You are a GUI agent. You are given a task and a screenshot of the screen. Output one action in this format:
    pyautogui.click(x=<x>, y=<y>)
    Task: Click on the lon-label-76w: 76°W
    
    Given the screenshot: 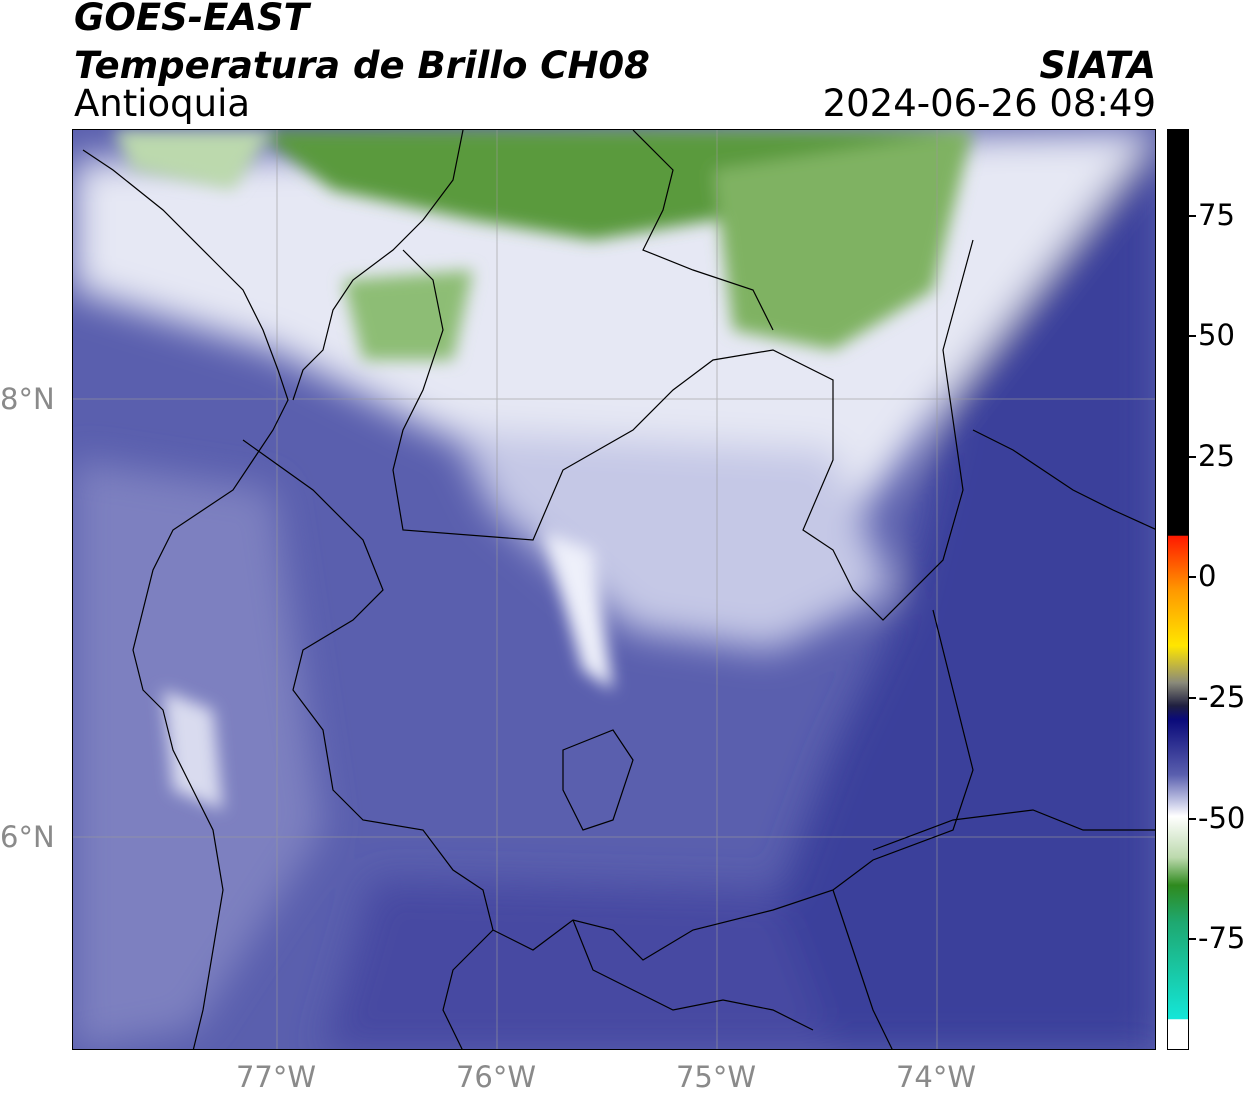 What is the action you would take?
    pyautogui.click(x=496, y=1077)
    